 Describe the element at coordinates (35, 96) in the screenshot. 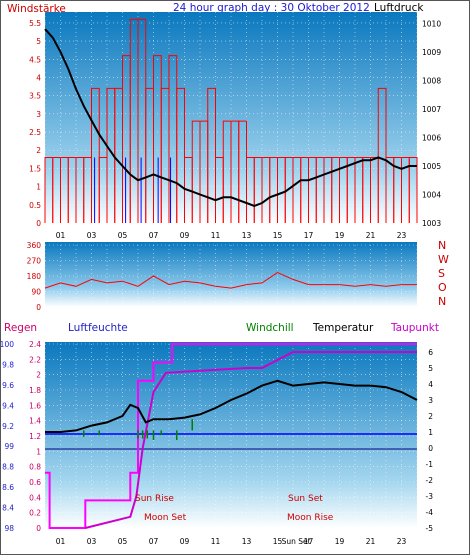

I see `wind-tick-label: 3.5` at that location.